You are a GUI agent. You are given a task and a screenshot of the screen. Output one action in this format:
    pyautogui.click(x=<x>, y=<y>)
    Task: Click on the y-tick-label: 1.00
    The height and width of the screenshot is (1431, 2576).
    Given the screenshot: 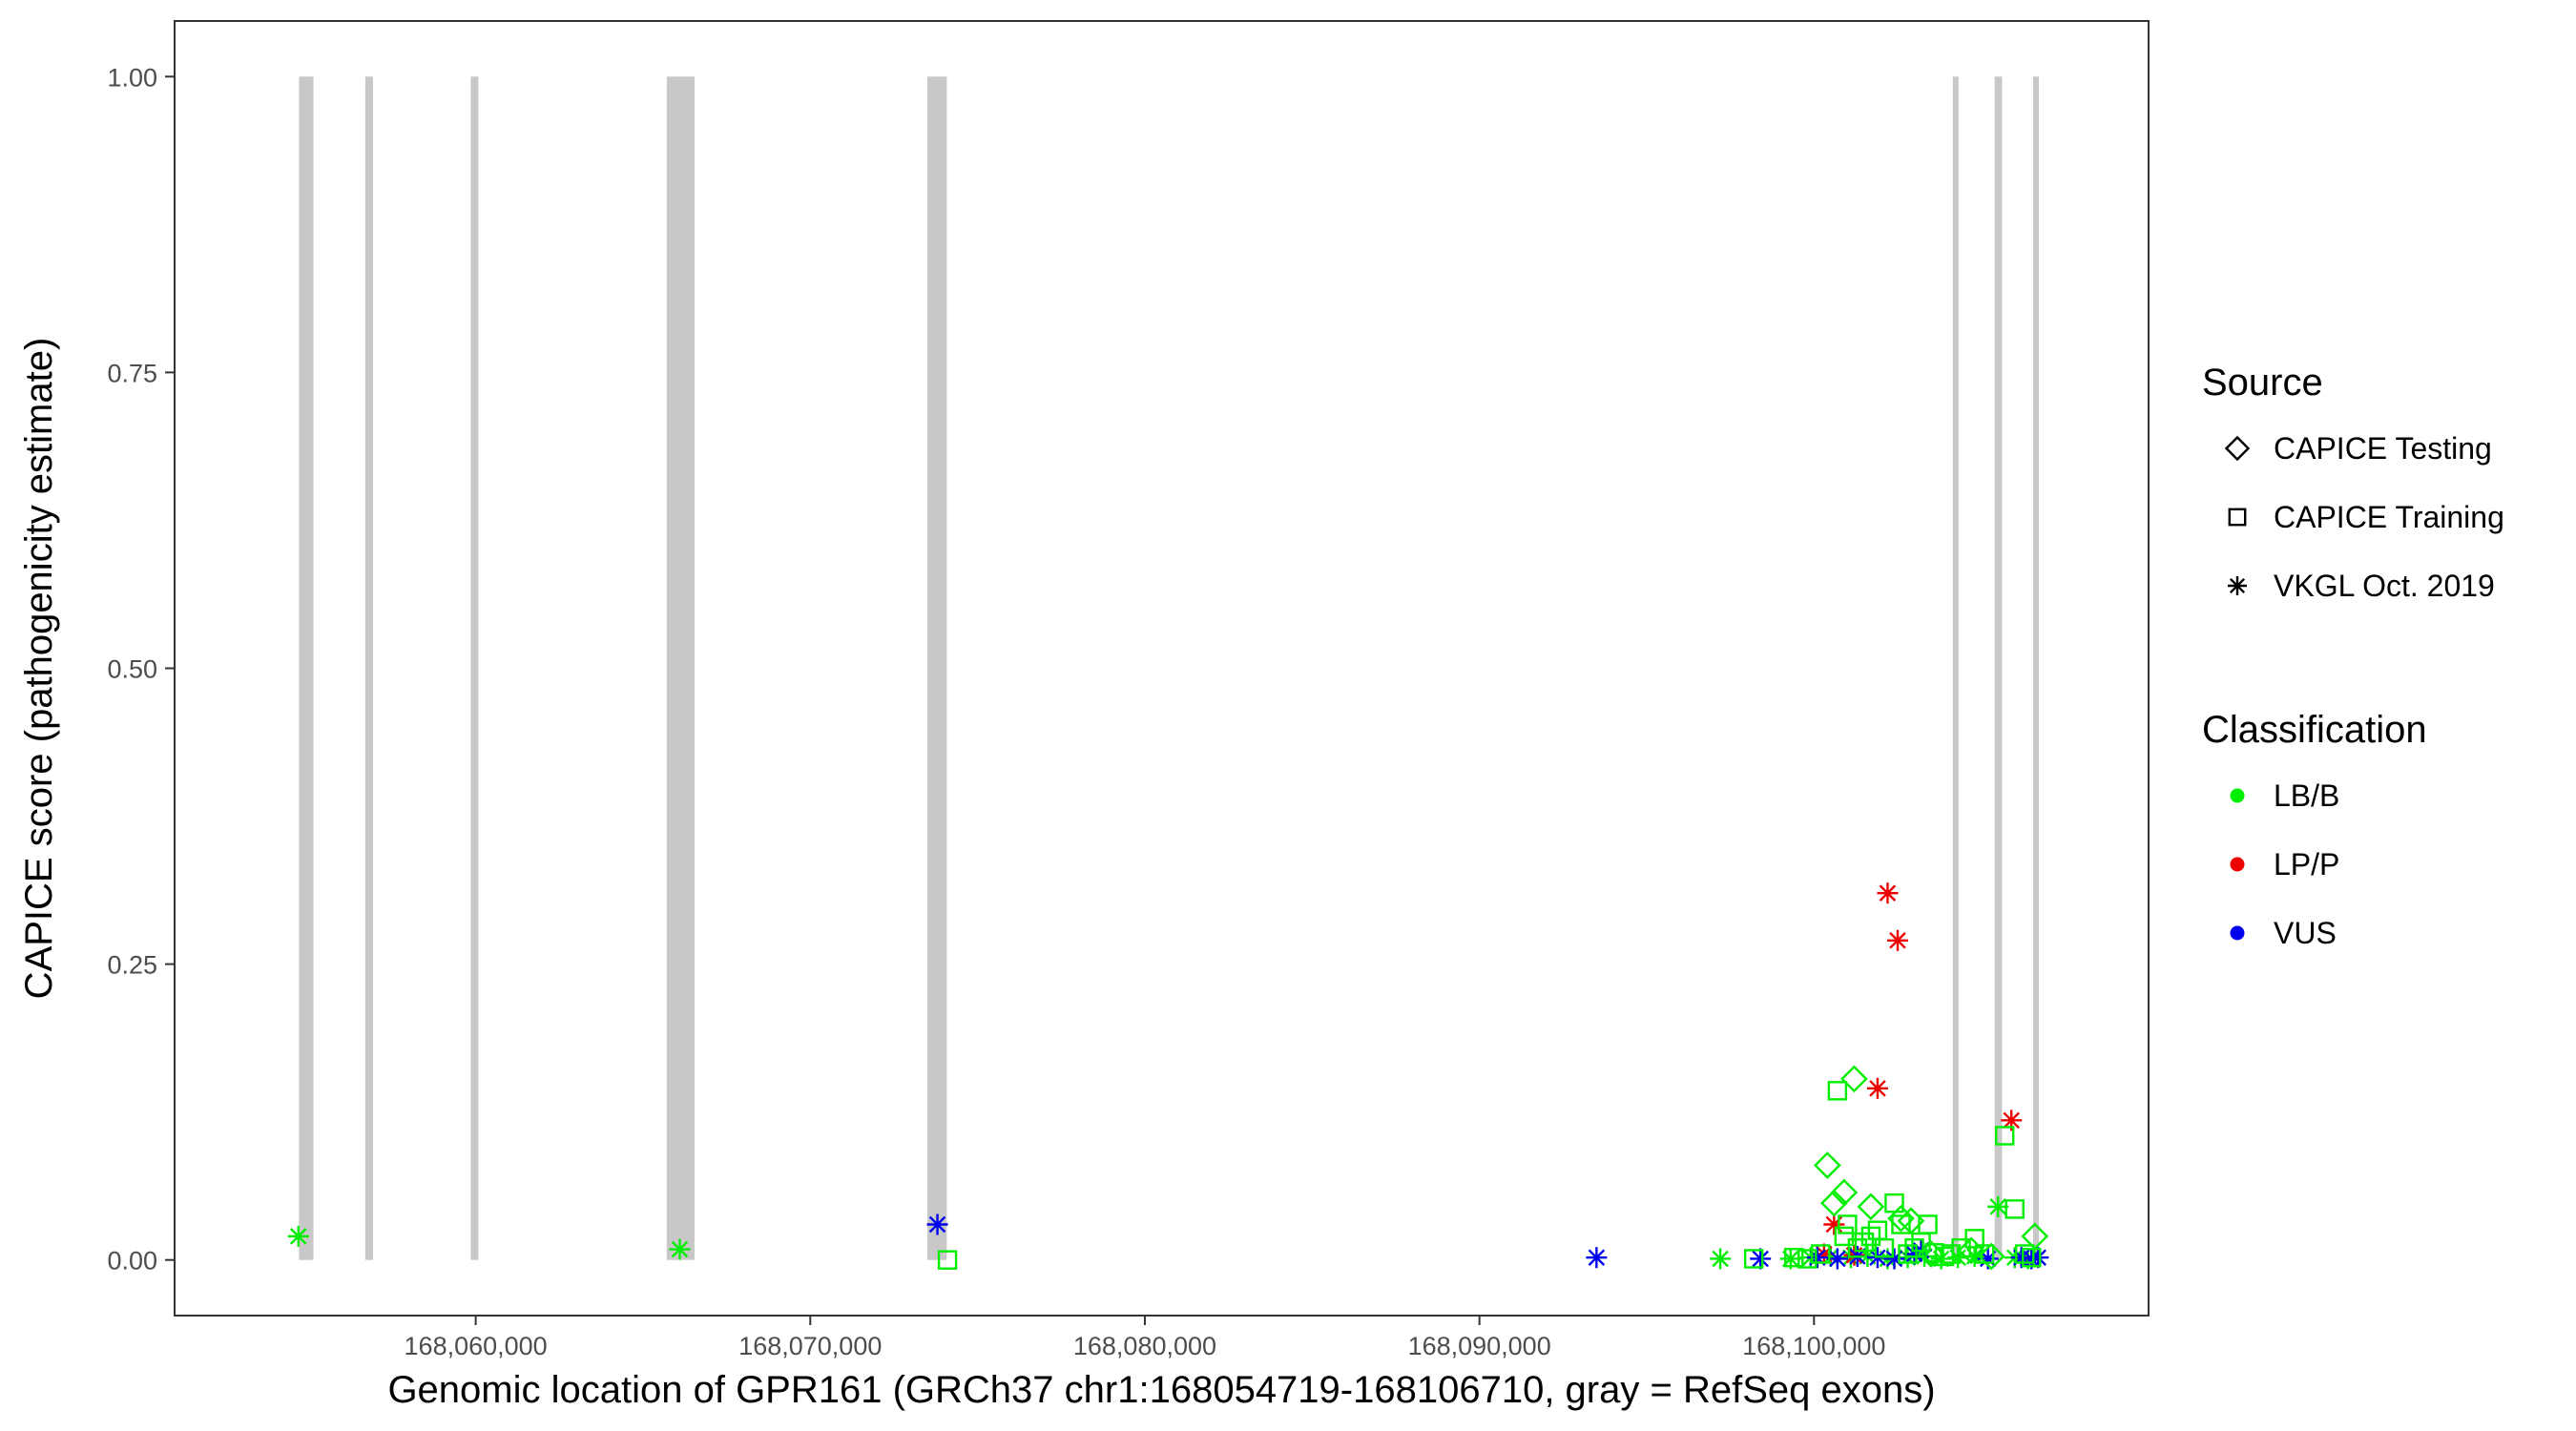 What is the action you would take?
    pyautogui.click(x=132, y=77)
    